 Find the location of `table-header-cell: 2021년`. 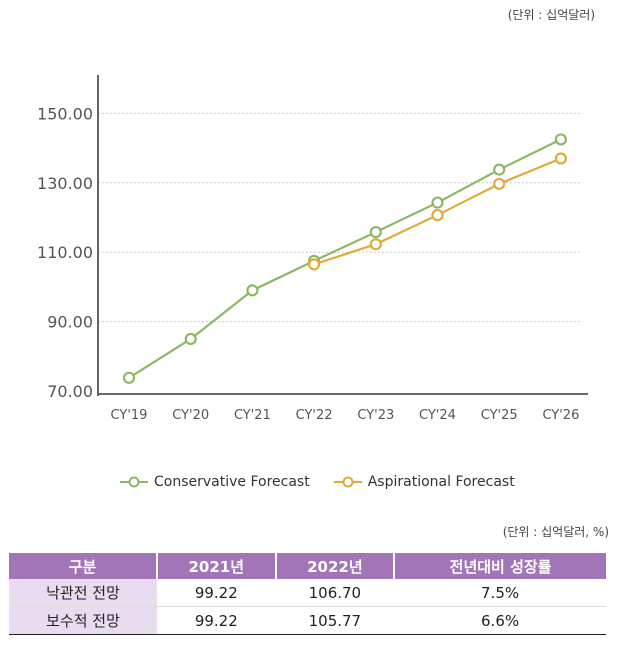

table-header-cell: 2021년 is located at coordinates (217, 566).